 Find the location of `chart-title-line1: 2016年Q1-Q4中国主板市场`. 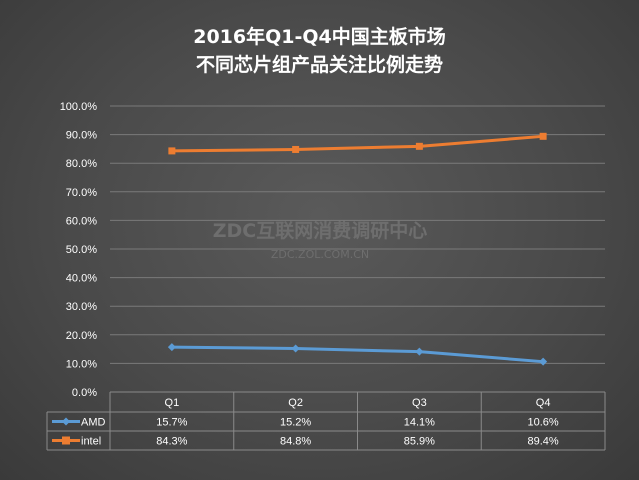

chart-title-line1: 2016年Q1-Q4中国主板市场 is located at coordinates (319, 37).